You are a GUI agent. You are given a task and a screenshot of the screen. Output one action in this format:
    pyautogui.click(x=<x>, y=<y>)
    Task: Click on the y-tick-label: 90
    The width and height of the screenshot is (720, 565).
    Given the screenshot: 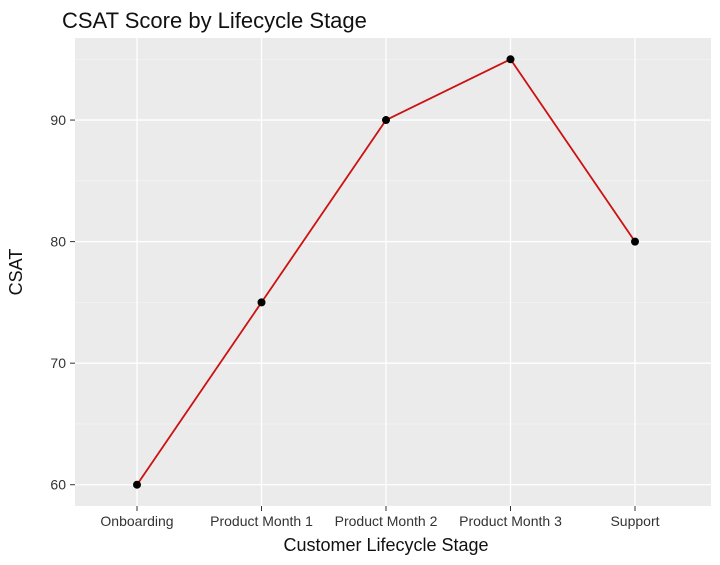 What is the action you would take?
    pyautogui.click(x=58, y=120)
    